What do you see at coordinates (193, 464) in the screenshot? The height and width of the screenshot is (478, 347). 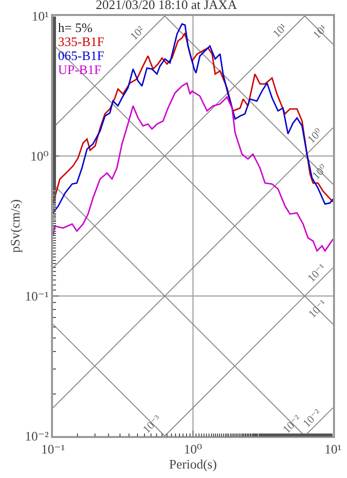 I see `x-axis-title: Period(s)` at bounding box center [193, 464].